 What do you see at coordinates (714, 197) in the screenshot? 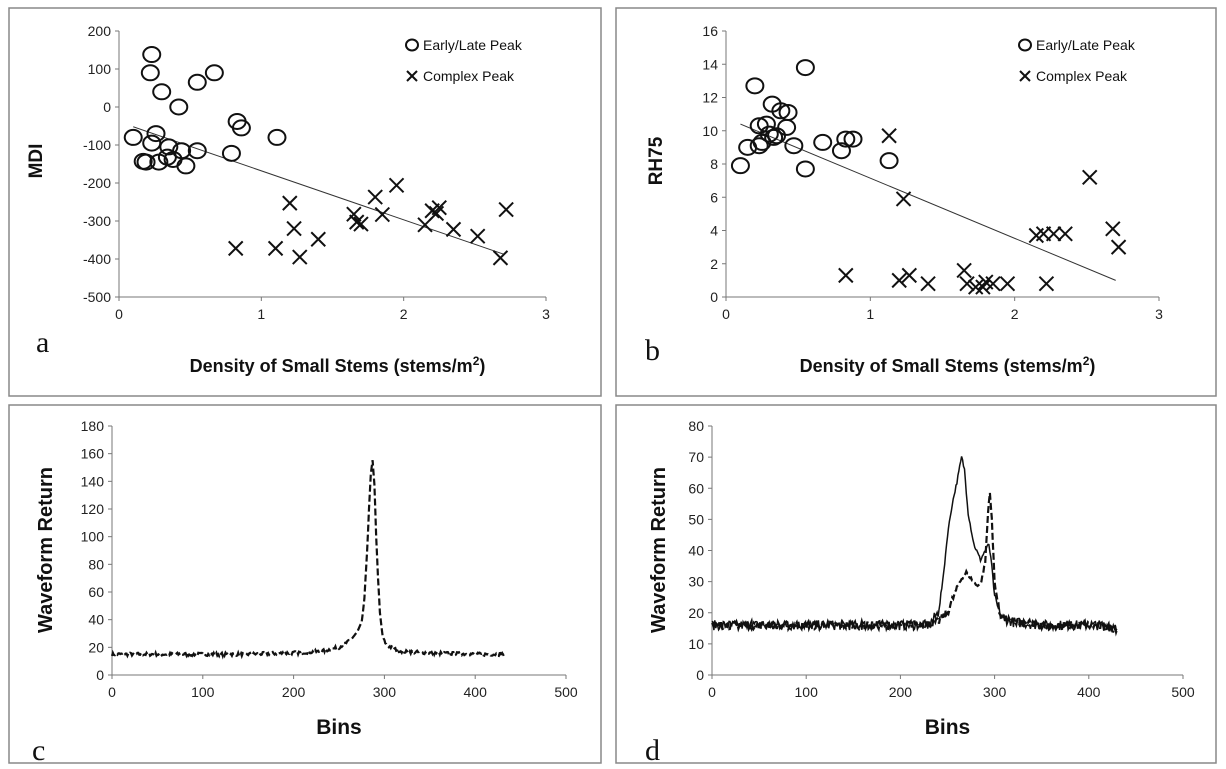
I see `y-tick-label: 6` at bounding box center [714, 197].